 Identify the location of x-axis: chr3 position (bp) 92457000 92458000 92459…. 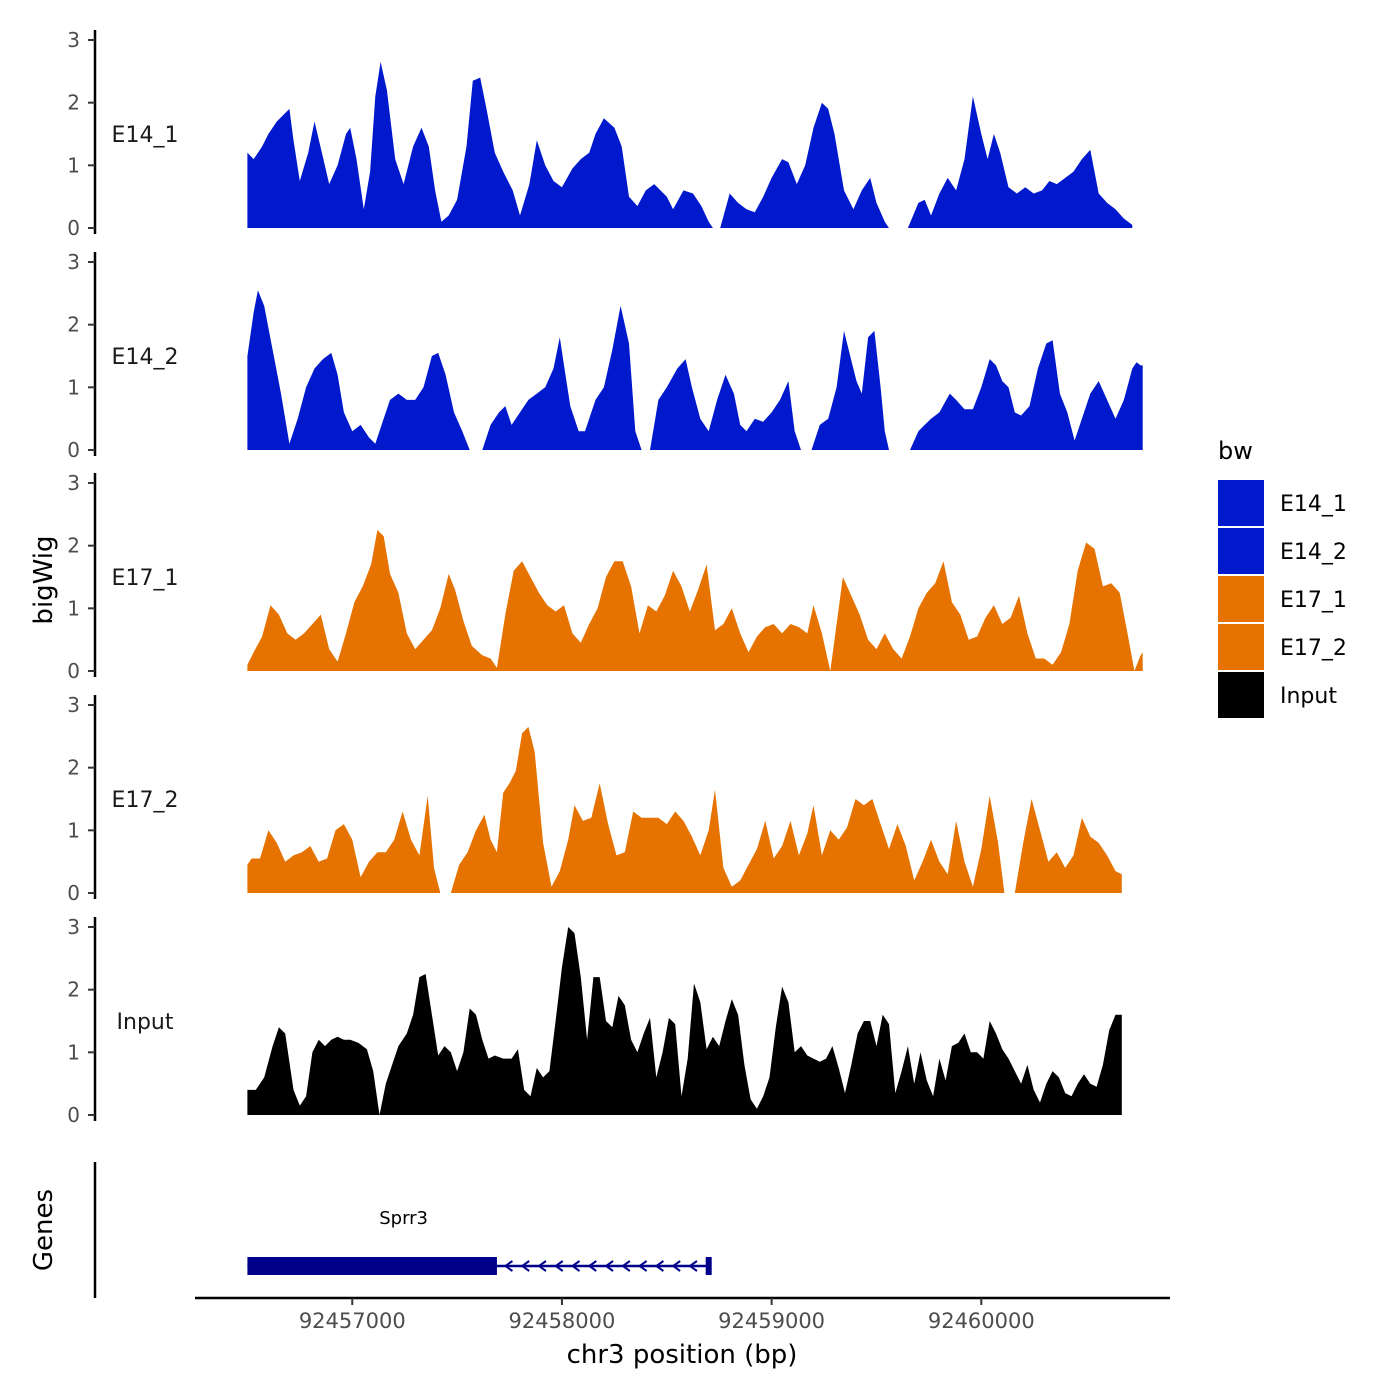
(682, 1333).